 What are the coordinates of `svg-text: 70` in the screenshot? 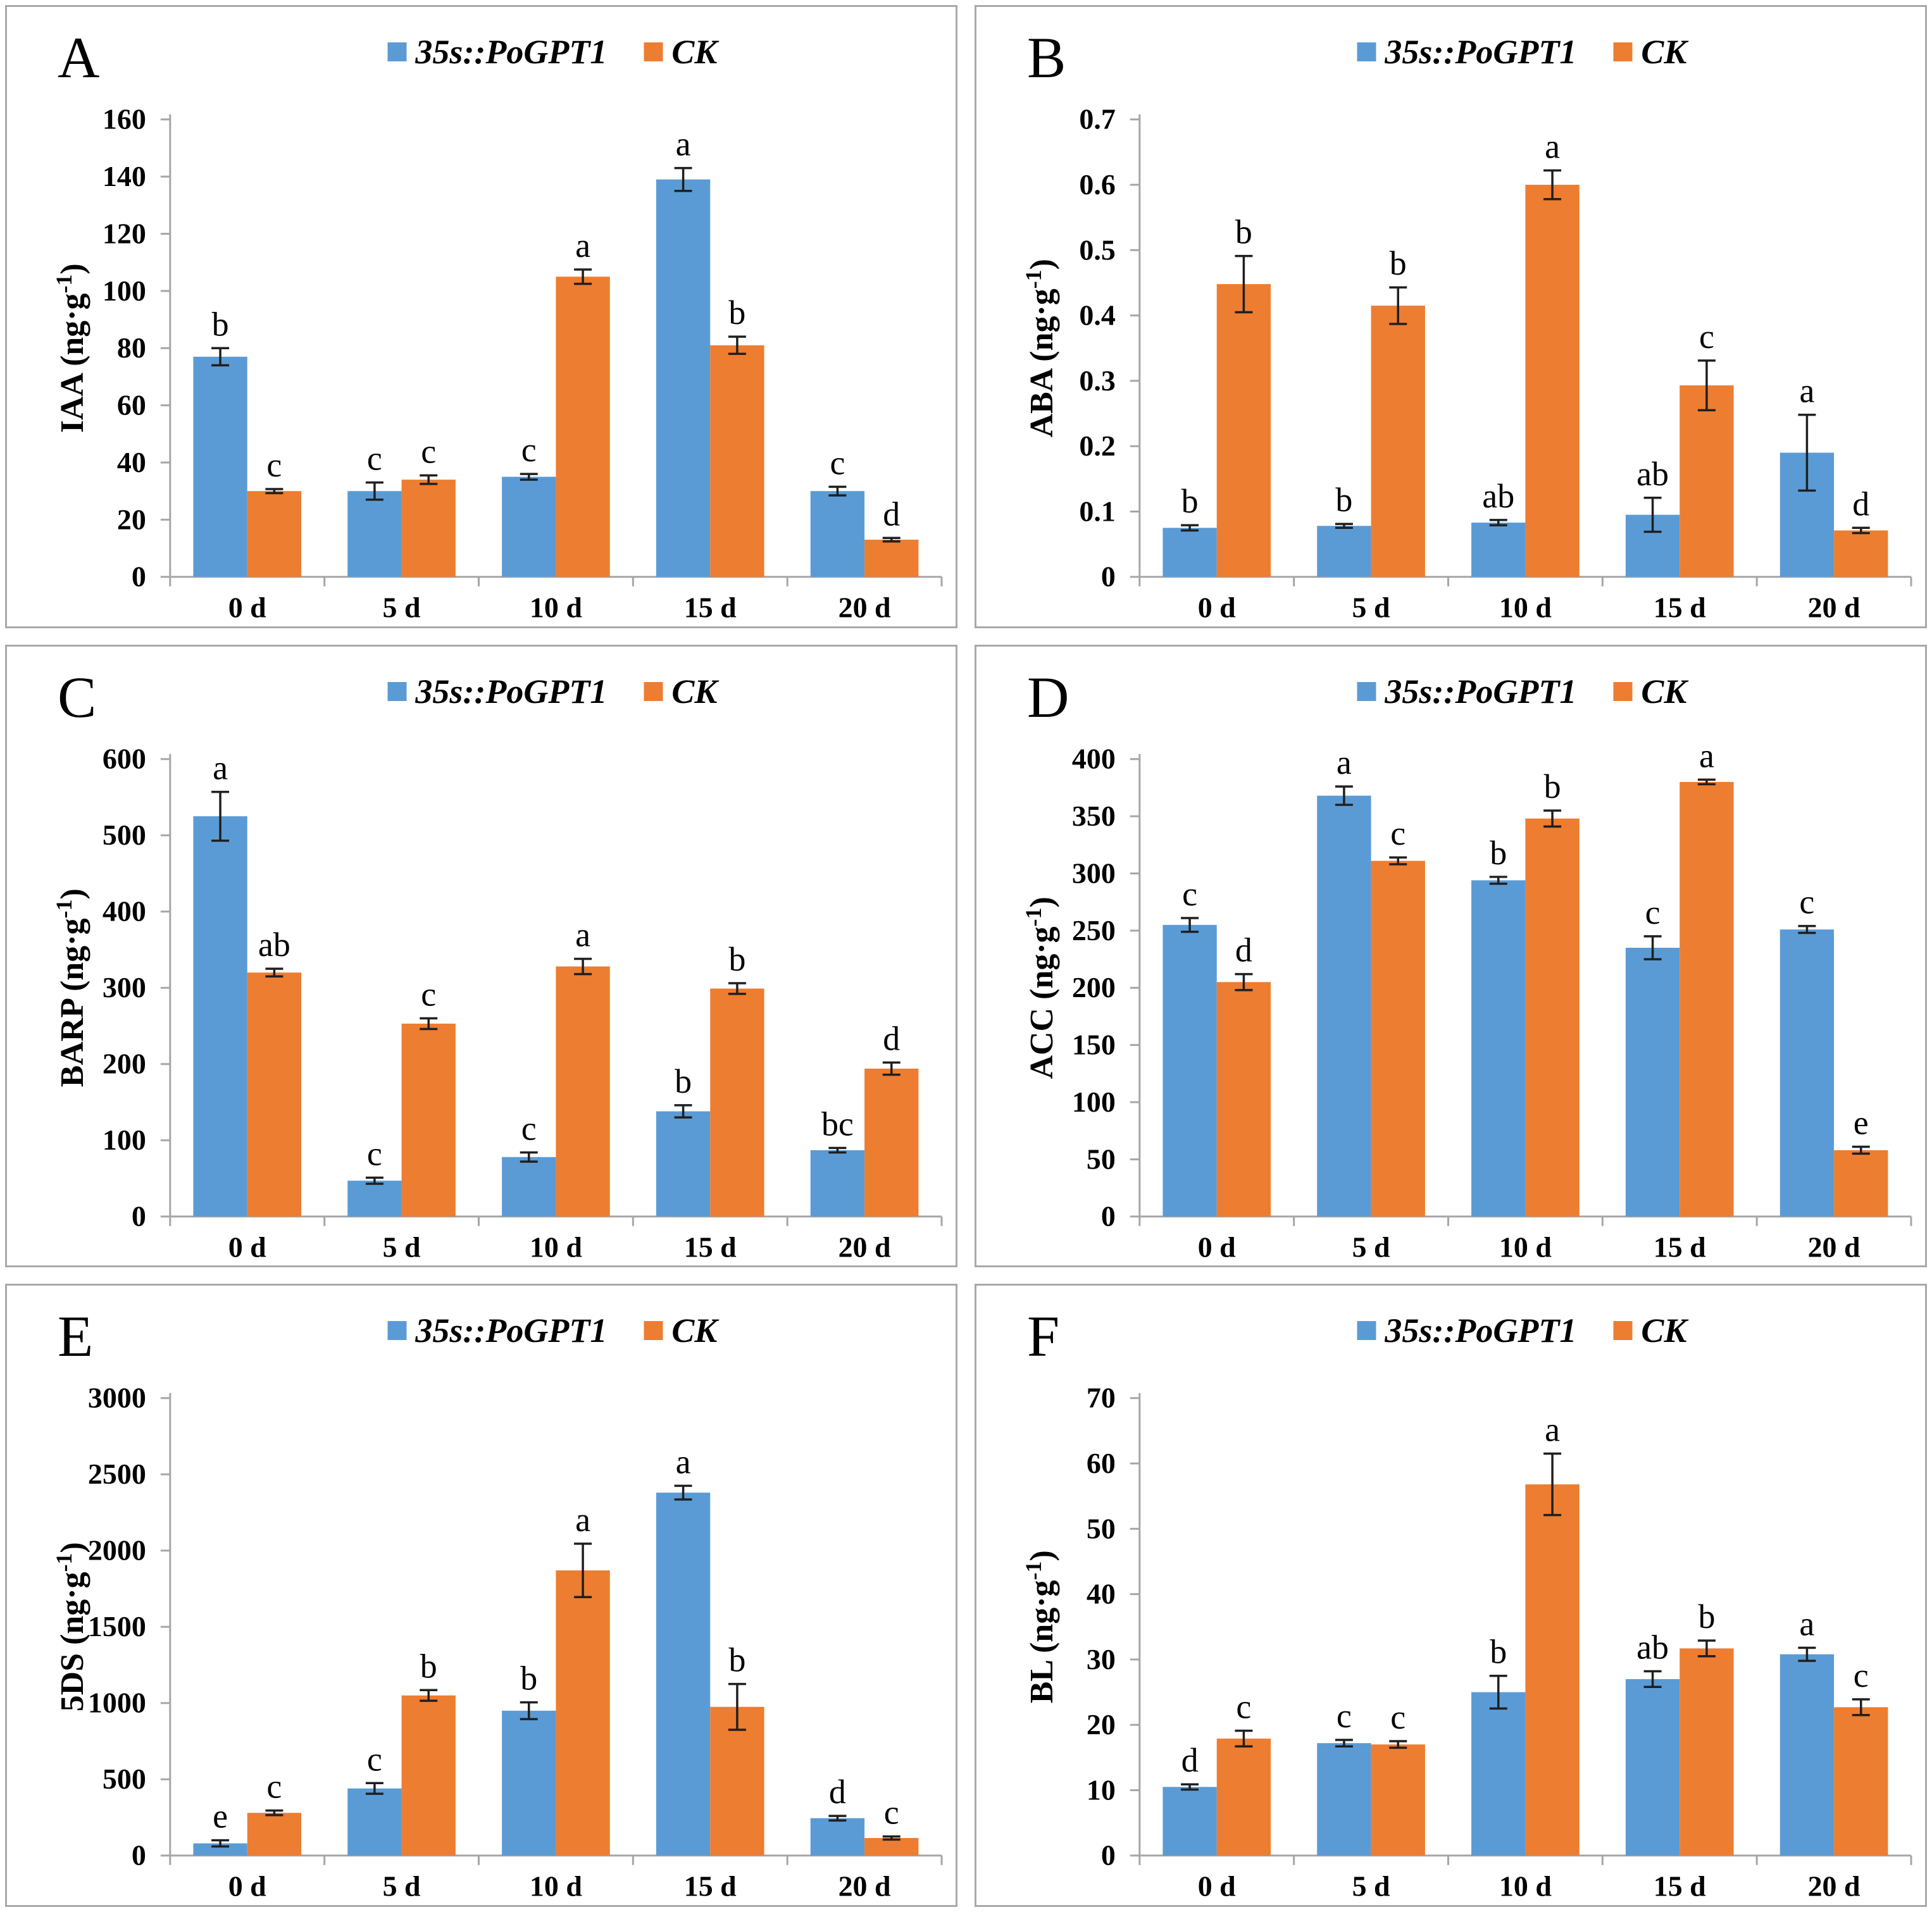 It's located at (1101, 1398).